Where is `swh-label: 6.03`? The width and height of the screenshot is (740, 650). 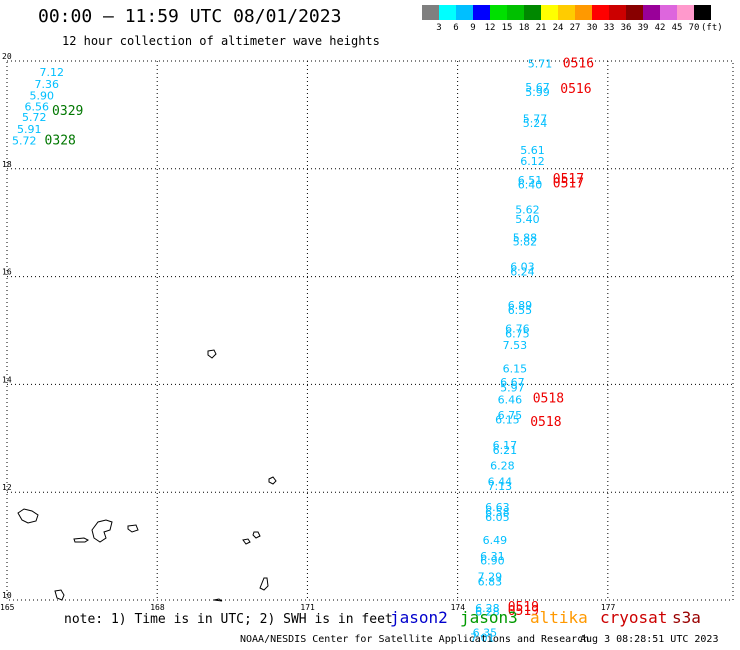
swh-label: 6.03 is located at coordinates (522, 267).